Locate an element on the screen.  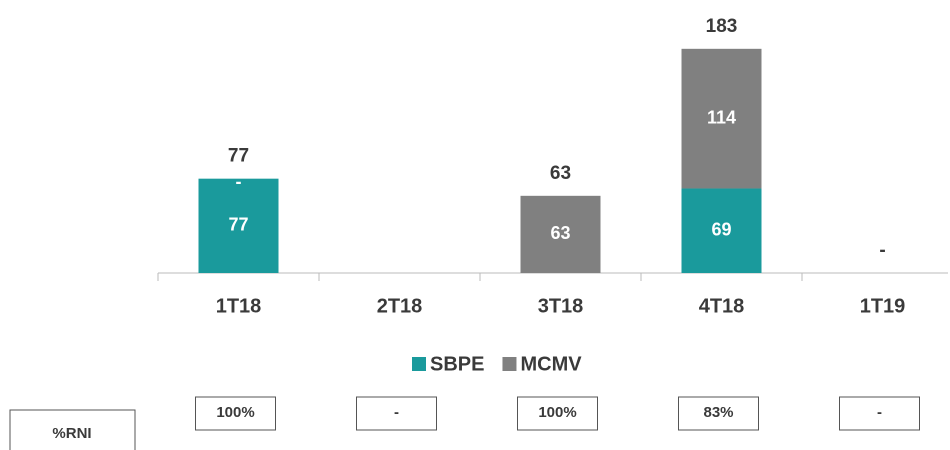
x-tick-label: 1T19 is located at coordinates (883, 306).